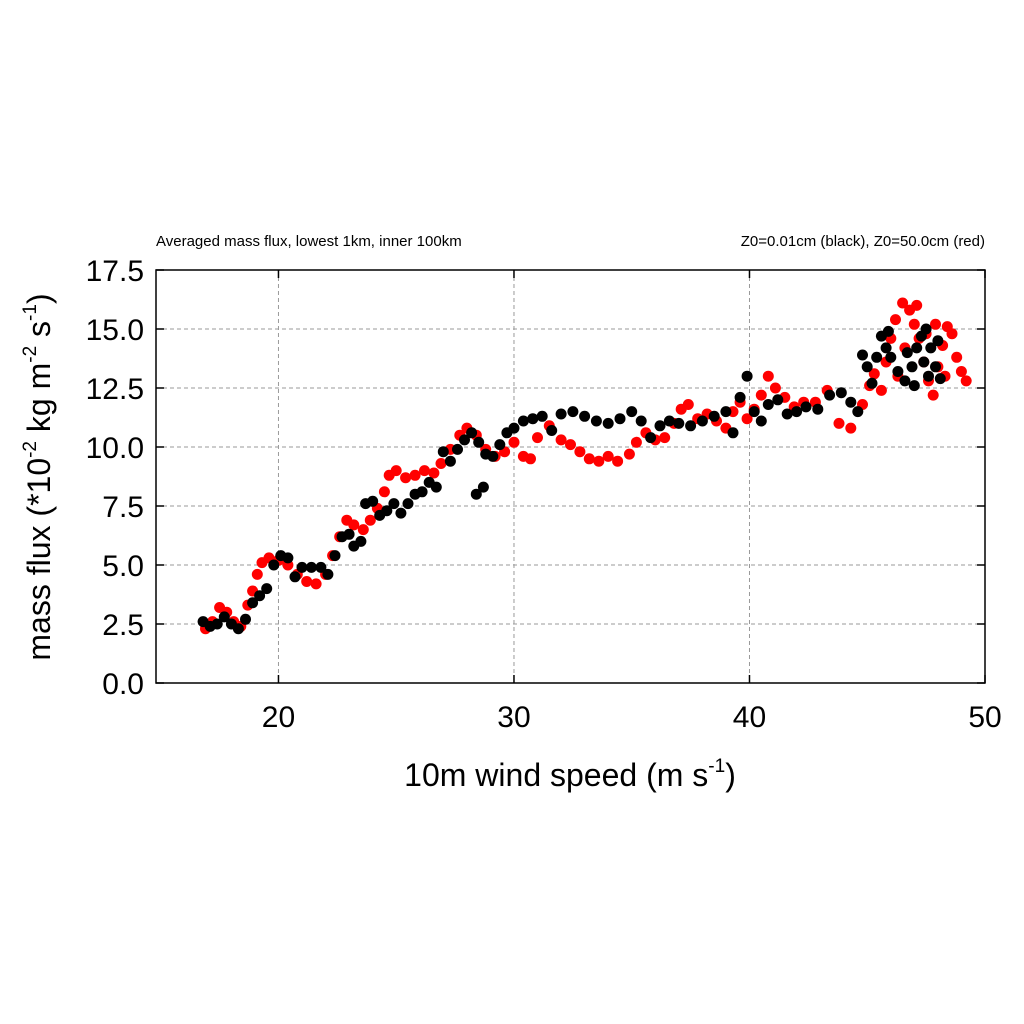 The width and height of the screenshot is (1024, 1024). What do you see at coordinates (30, 449) in the screenshot?
I see `y-axis-label-sup1: -2` at bounding box center [30, 449].